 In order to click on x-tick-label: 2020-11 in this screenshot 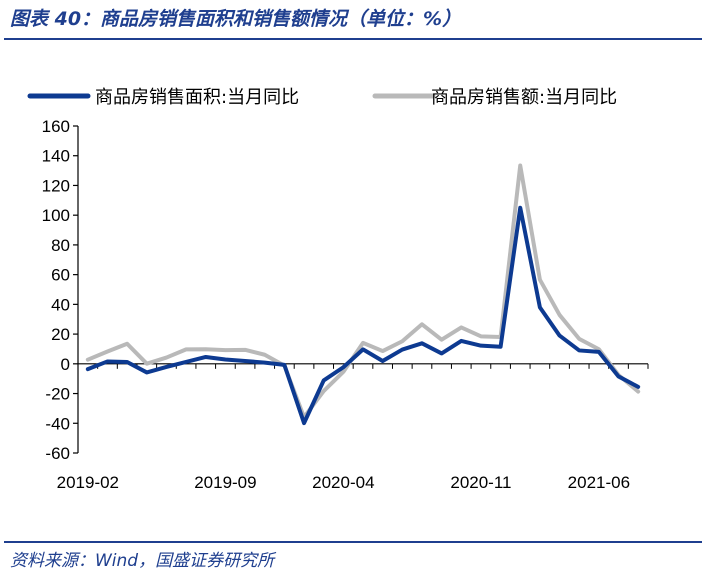, I will do `click(480, 482)`.